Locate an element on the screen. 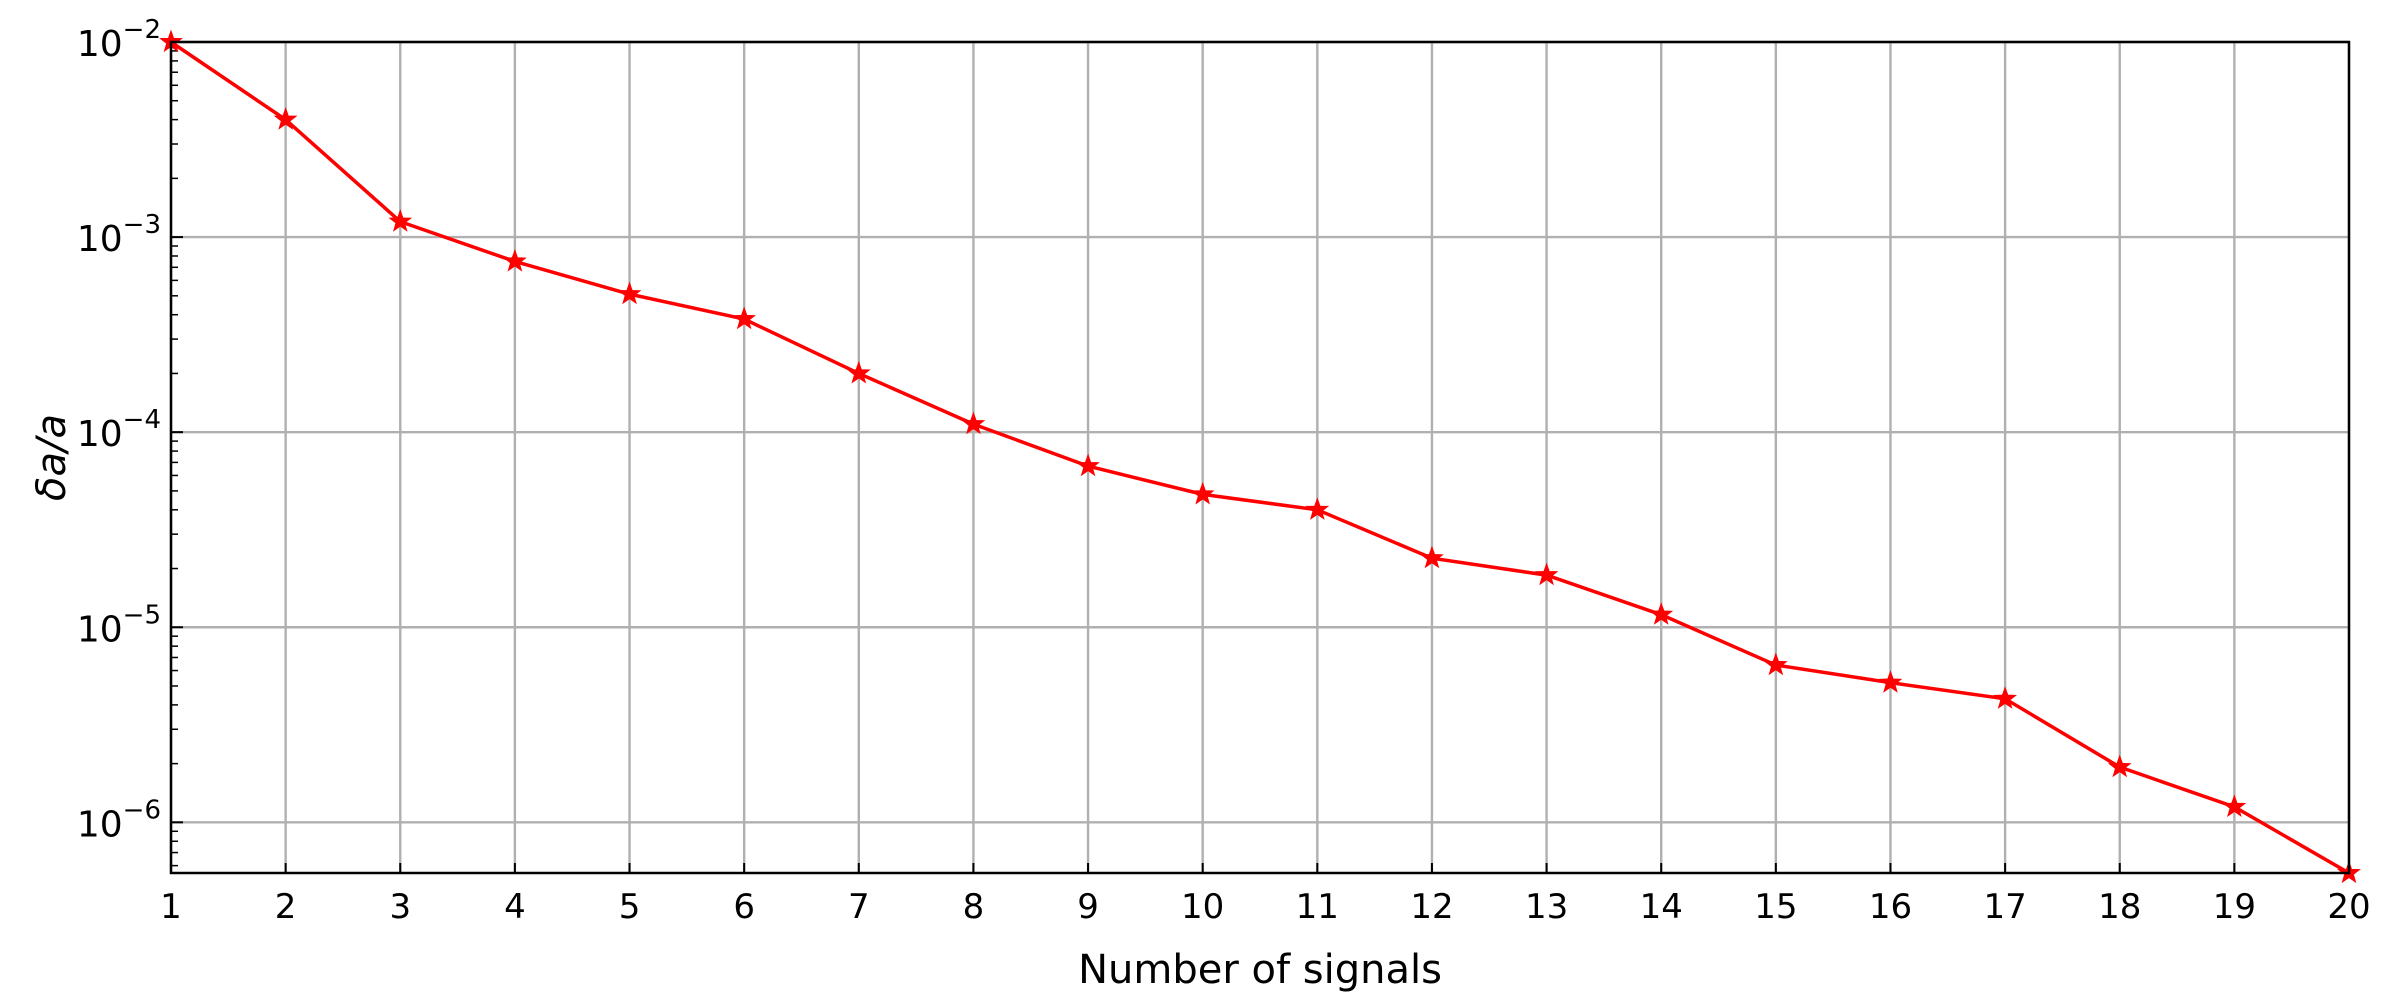 This screenshot has height=1000, width=2400. y-tick-label: 10⁻⁵ is located at coordinates (119, 625).